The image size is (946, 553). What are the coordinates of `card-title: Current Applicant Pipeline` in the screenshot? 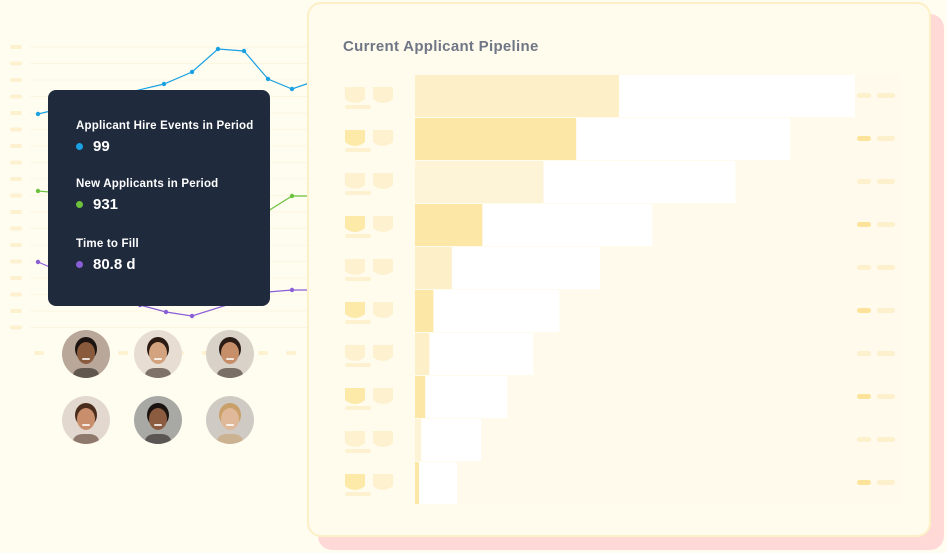 It's located at (441, 46).